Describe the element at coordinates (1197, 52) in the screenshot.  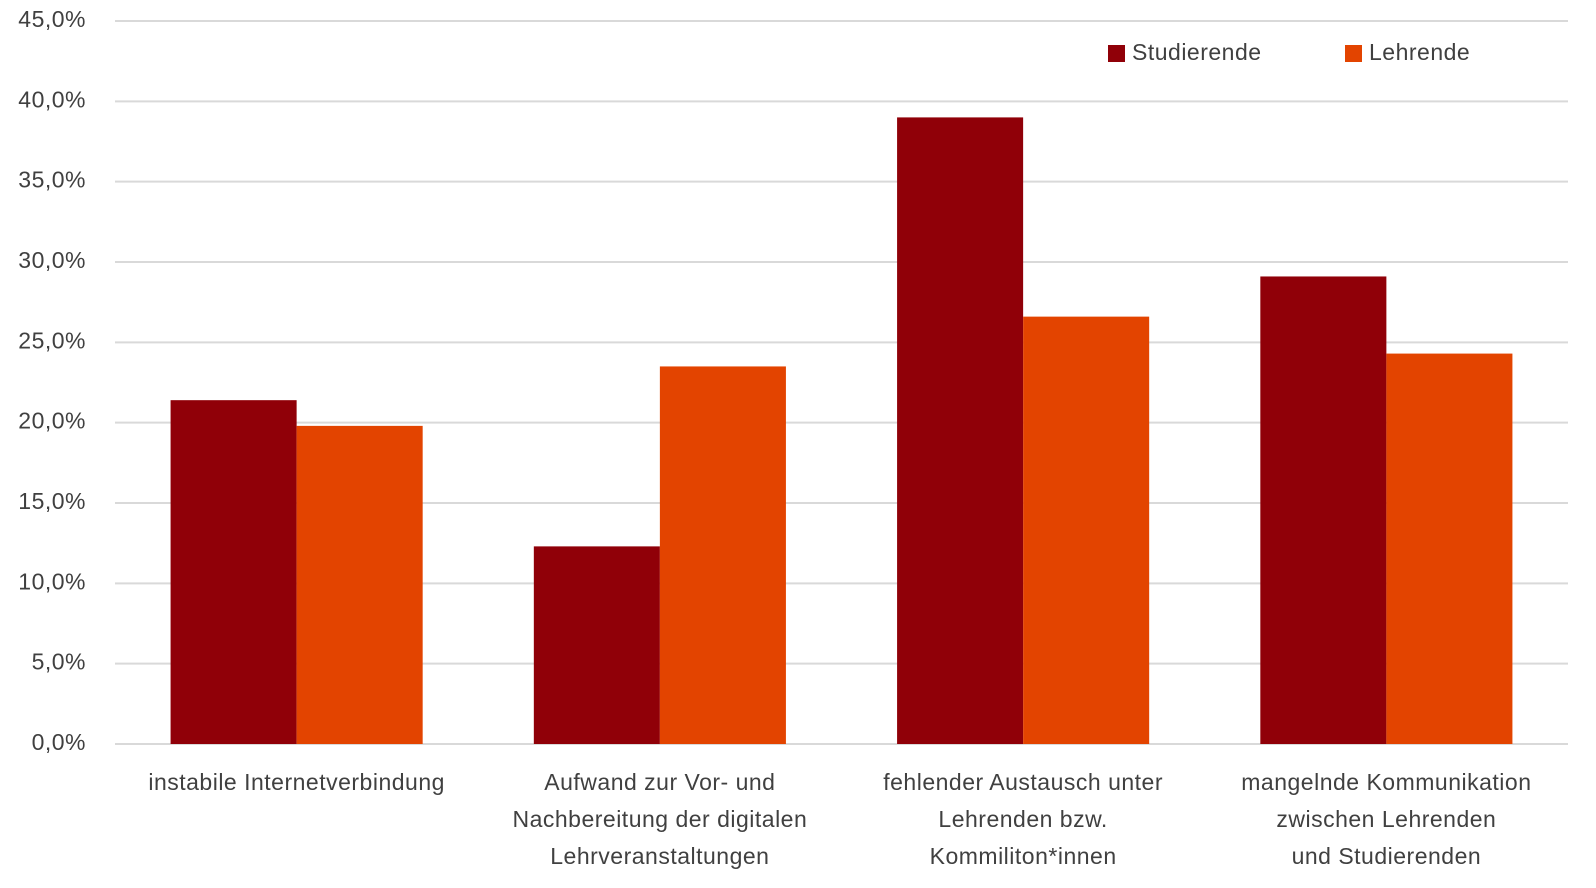
I see `legend-label: Studierende` at that location.